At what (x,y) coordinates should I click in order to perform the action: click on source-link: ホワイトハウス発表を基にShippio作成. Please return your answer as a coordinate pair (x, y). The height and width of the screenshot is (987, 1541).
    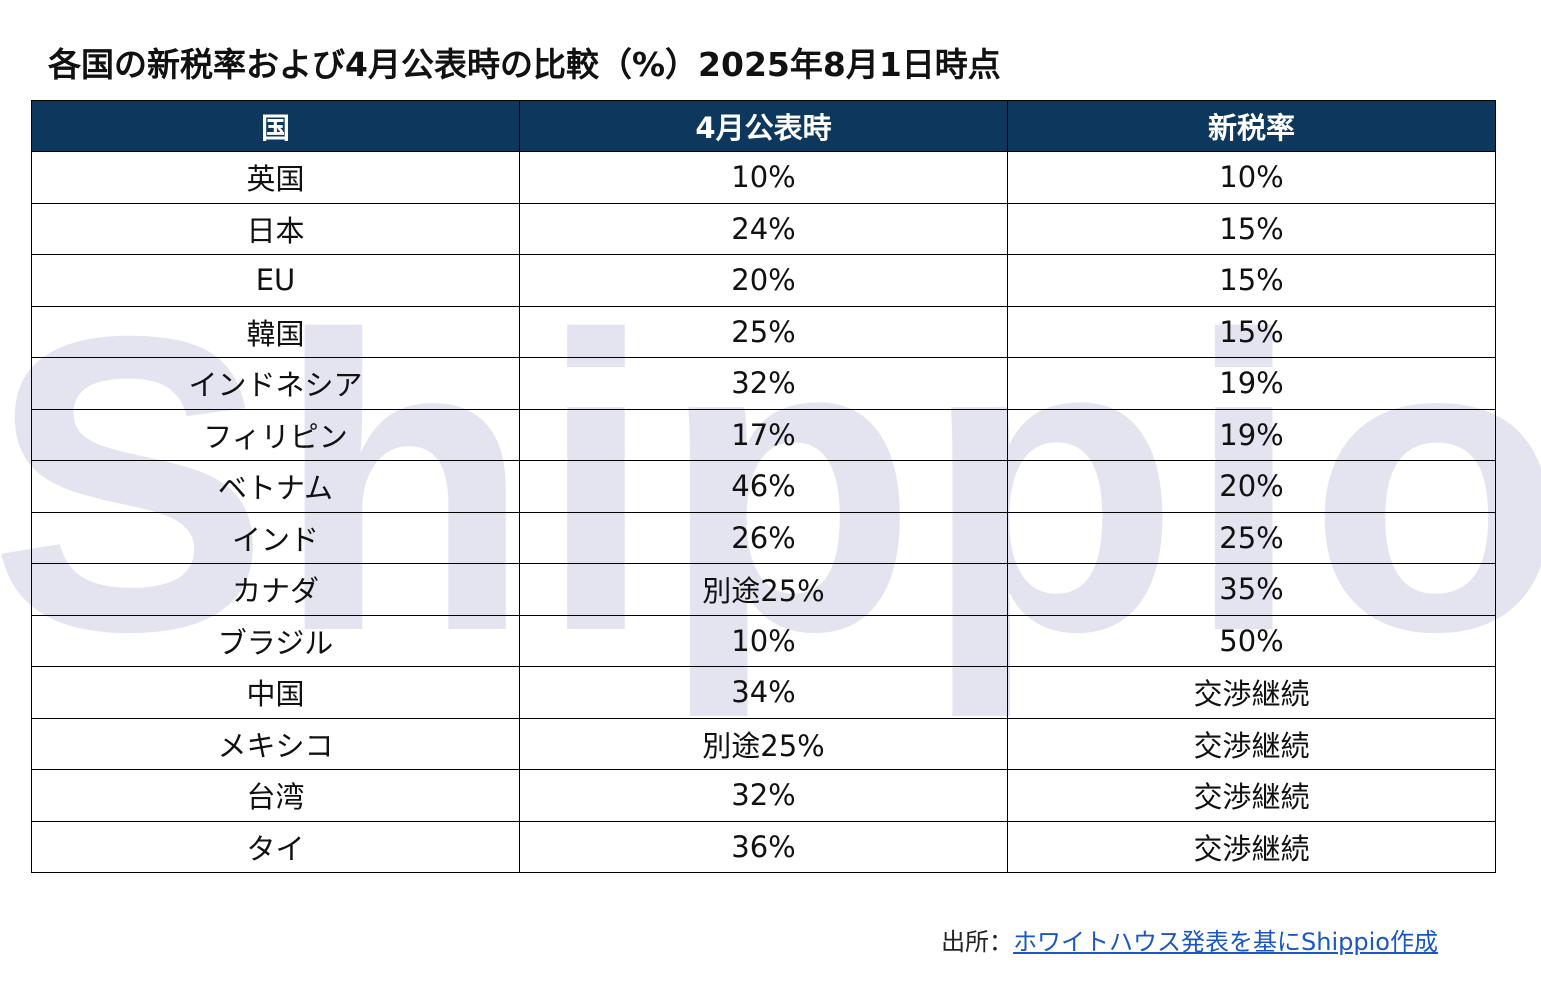
    Looking at the image, I should click on (1225, 942).